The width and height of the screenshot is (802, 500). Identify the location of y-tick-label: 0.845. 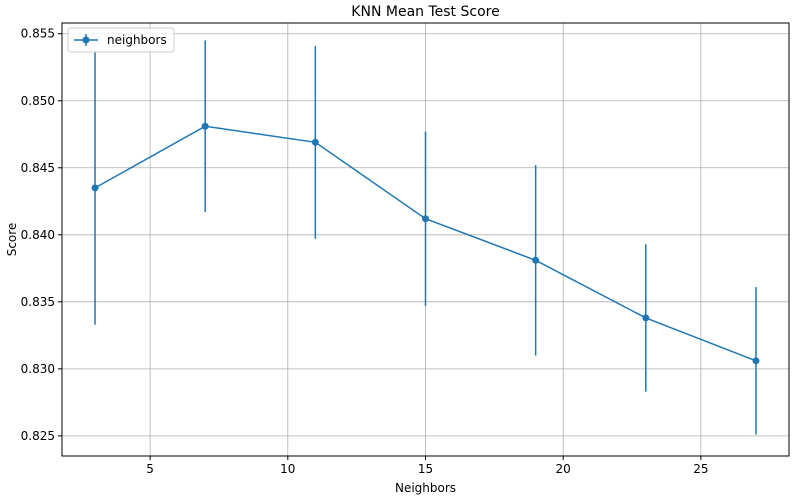
(38, 168).